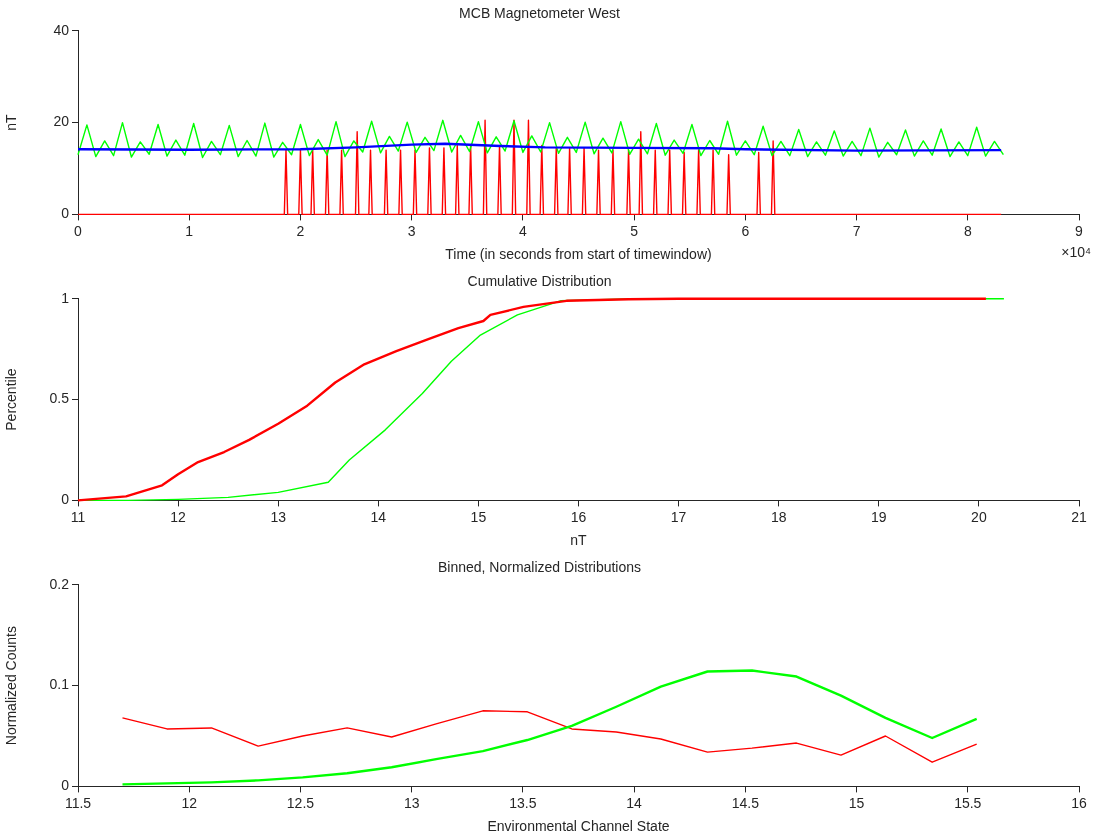 This screenshot has width=1095, height=840. What do you see at coordinates (579, 540) in the screenshot?
I see `x-axis-title: nT` at bounding box center [579, 540].